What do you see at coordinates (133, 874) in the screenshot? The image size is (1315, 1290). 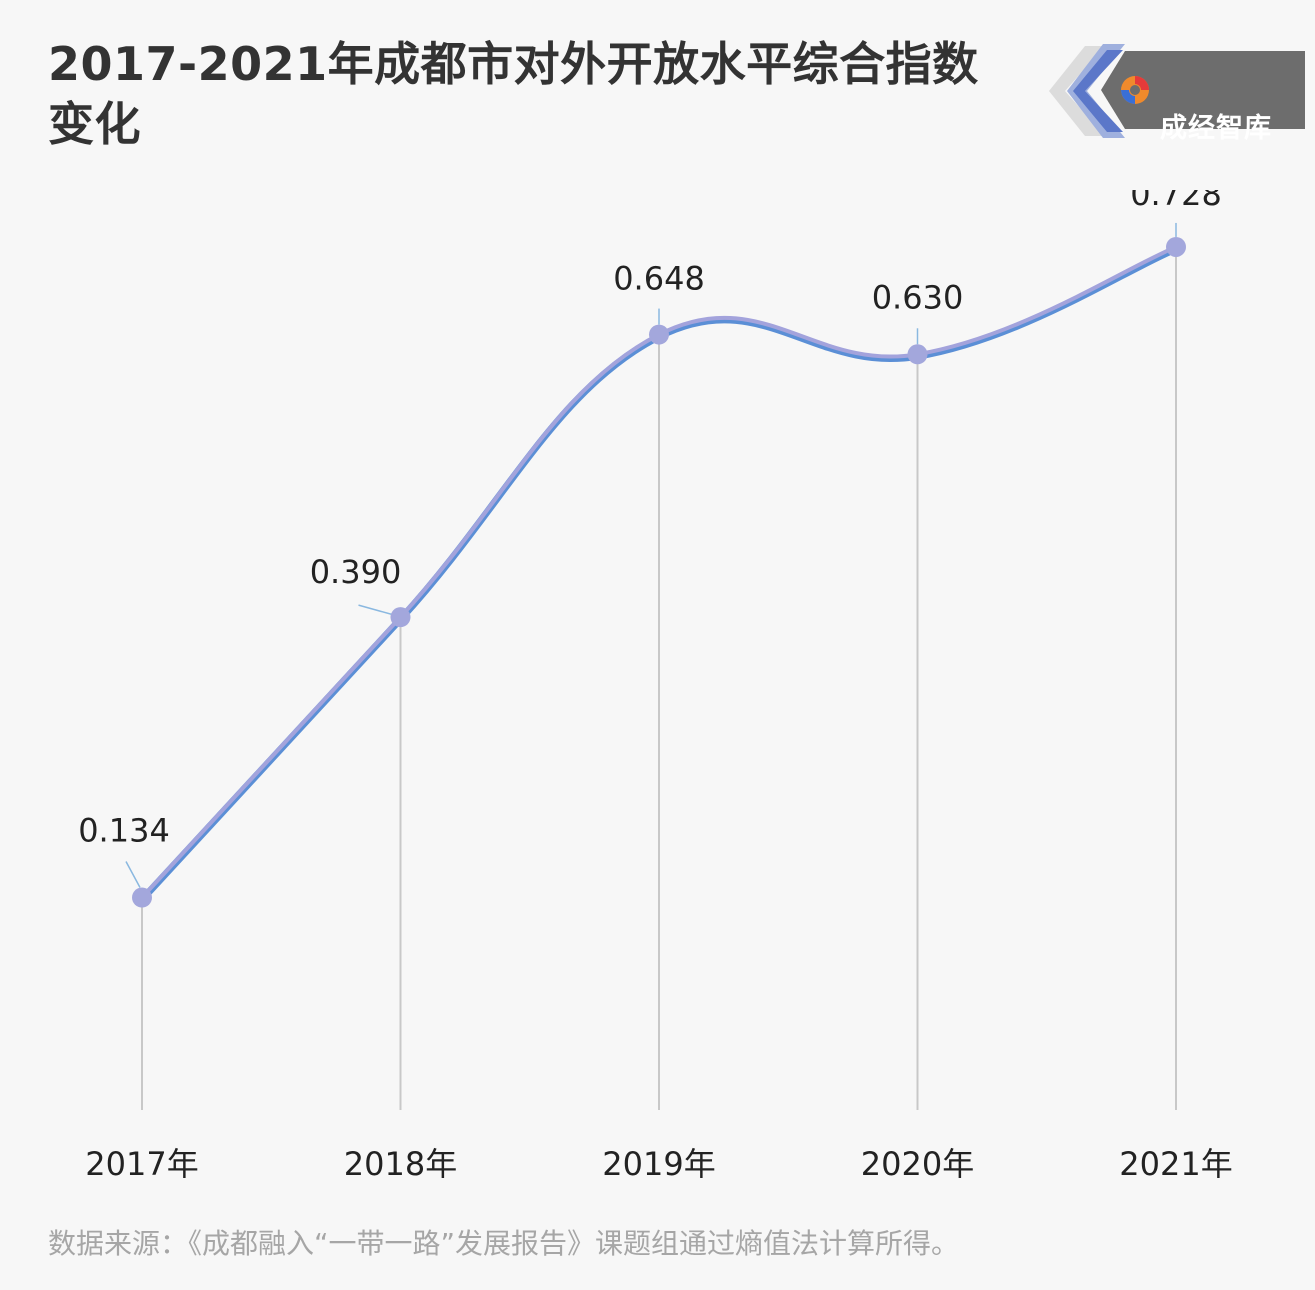 I see `leader-2017年` at bounding box center [133, 874].